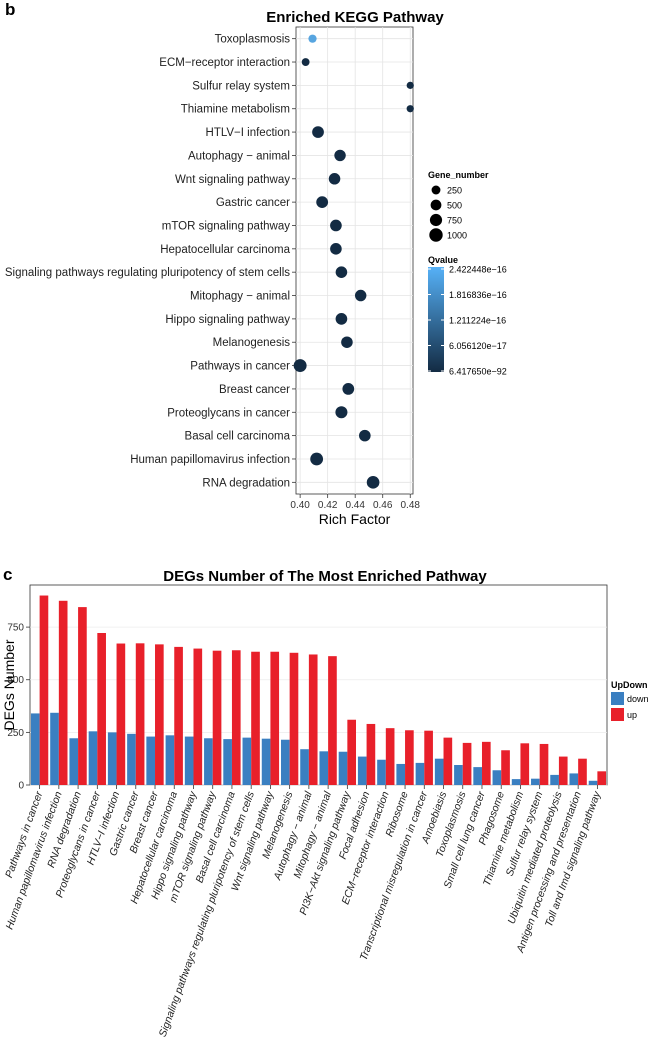 The width and height of the screenshot is (662, 1063). Describe the element at coordinates (228, 413) in the screenshot. I see `y-tick-label: Proteoglycans in cancer` at that location.